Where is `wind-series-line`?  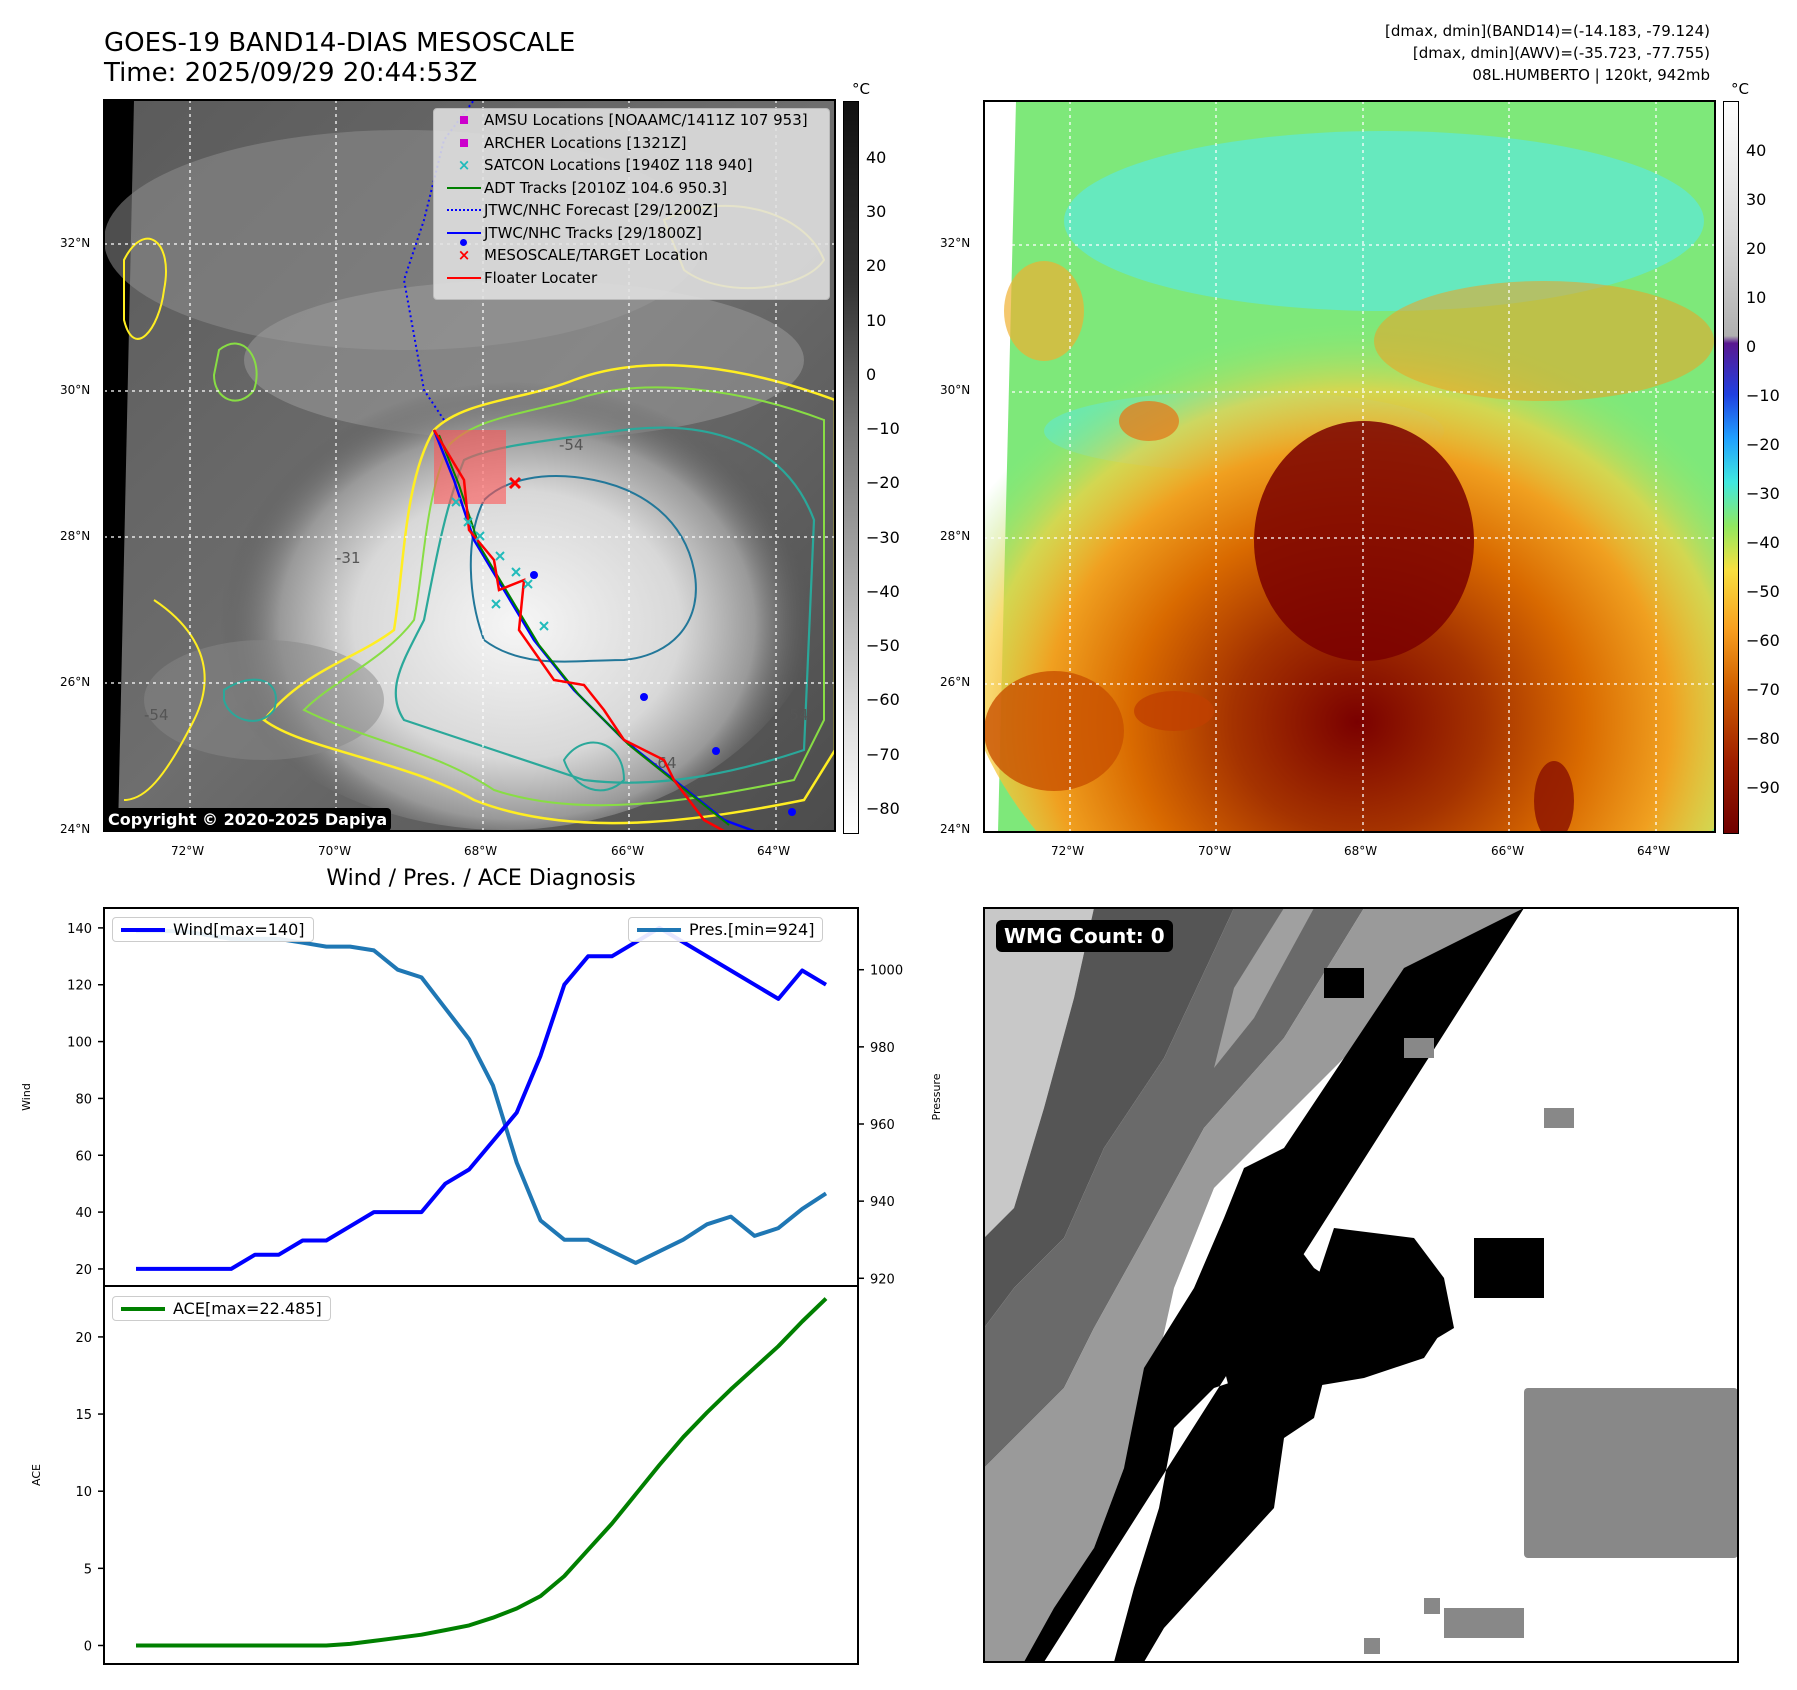
wind-series-line is located at coordinates (482, 1098).